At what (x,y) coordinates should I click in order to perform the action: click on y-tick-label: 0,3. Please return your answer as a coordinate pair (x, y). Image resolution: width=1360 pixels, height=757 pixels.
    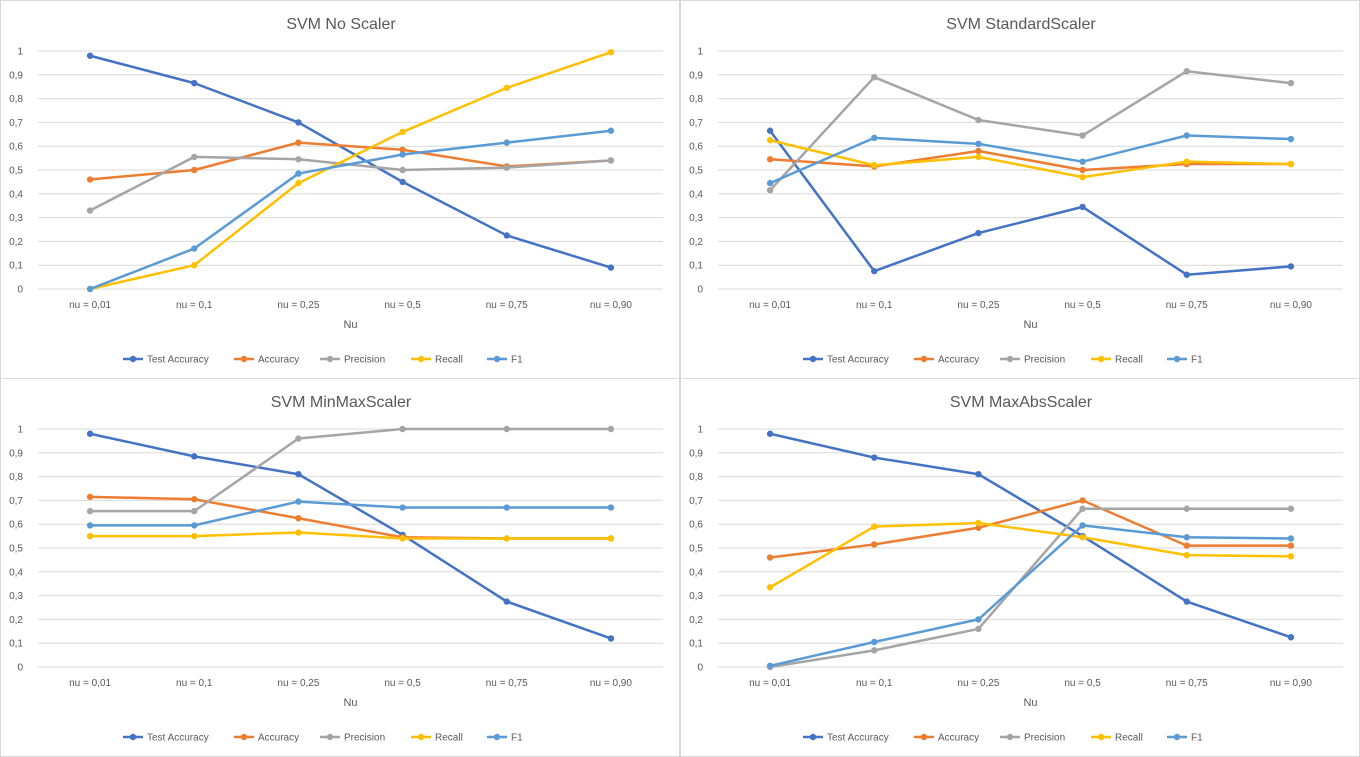
    Looking at the image, I should click on (696, 596).